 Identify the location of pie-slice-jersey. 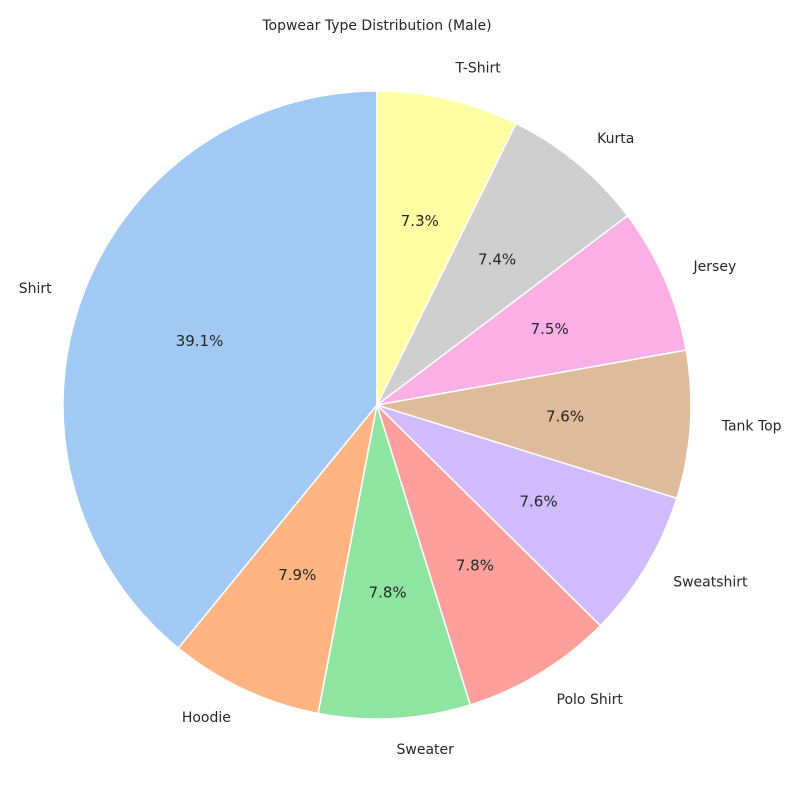
(531, 310).